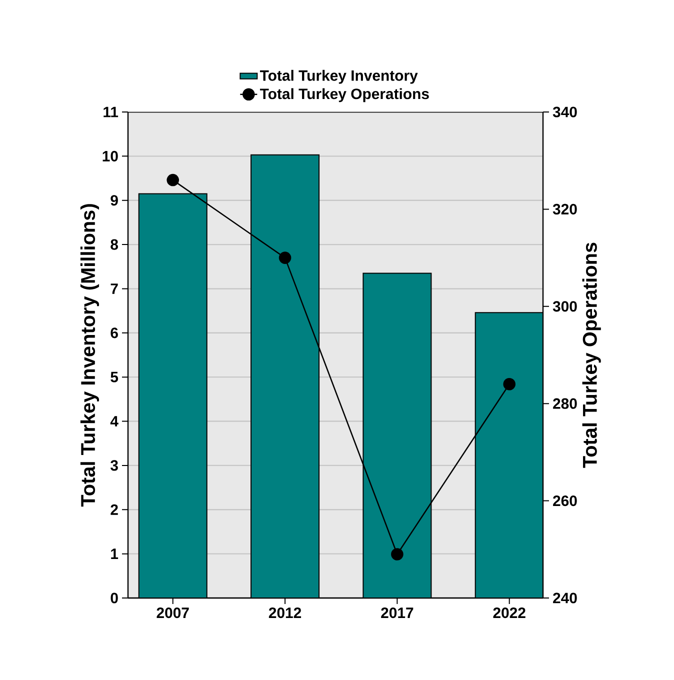 Image resolution: width=674 pixels, height=680 pixels. What do you see at coordinates (114, 553) in the screenshot?
I see `y-tick-label: 1` at bounding box center [114, 553].